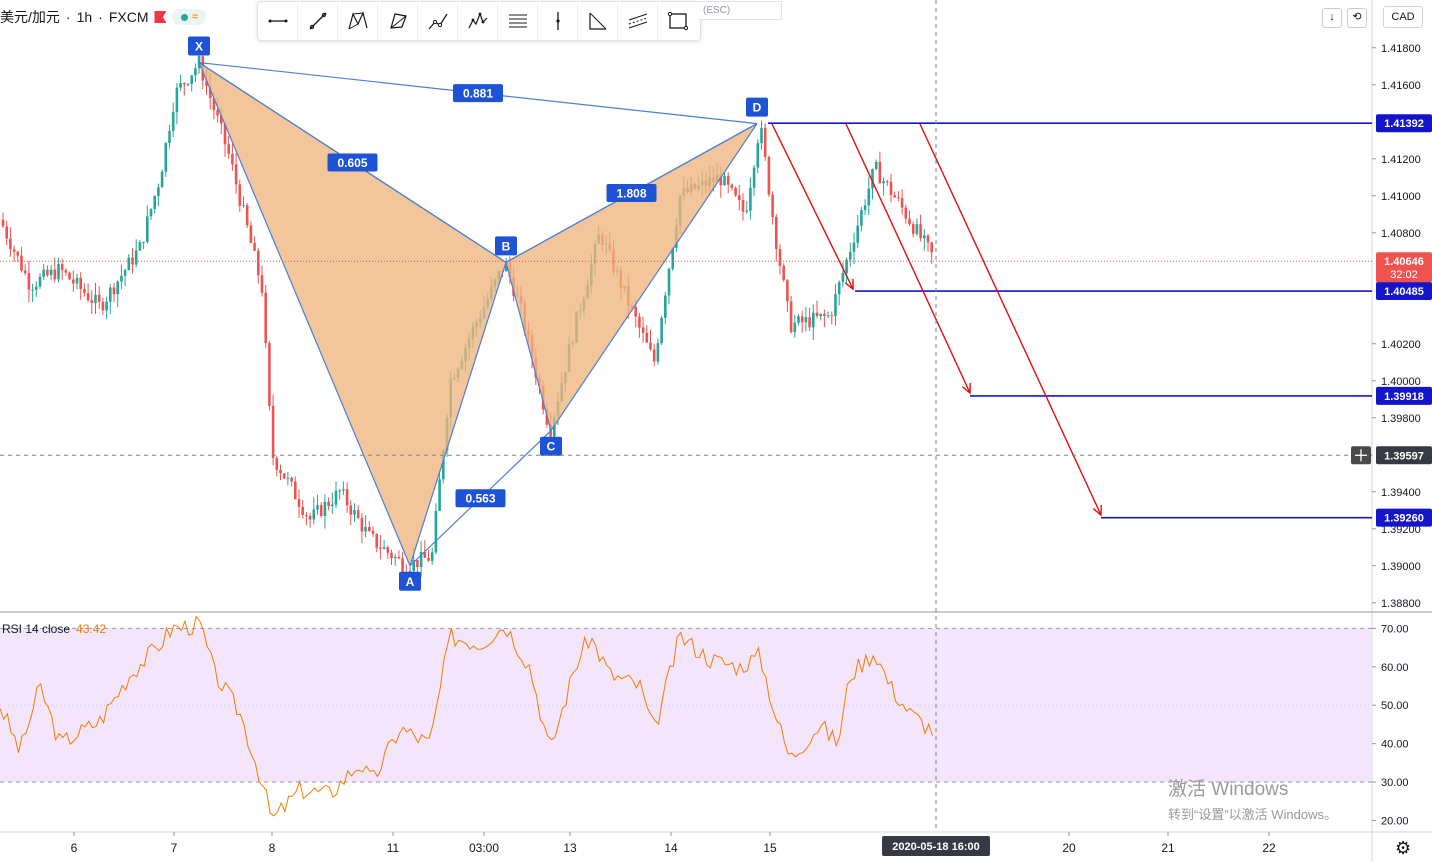 The image size is (1432, 862). I want to click on rsi-label: RSI 14 close, so click(36, 629).